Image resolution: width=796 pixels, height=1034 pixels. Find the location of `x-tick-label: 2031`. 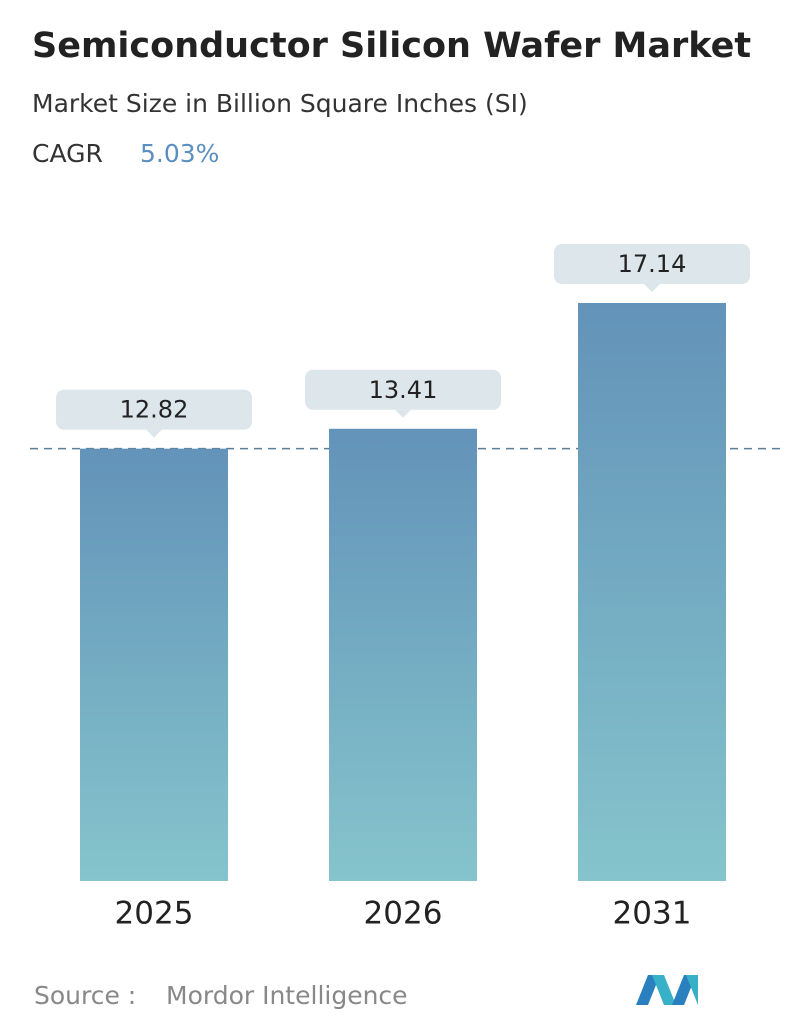

x-tick-label: 2031 is located at coordinates (652, 914).